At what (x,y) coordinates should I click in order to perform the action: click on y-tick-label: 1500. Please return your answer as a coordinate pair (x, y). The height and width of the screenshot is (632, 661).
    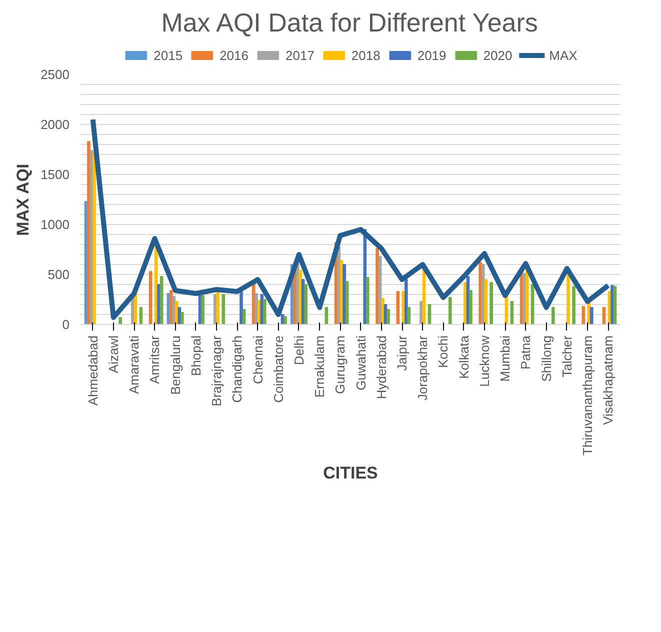
    Looking at the image, I should click on (55, 174).